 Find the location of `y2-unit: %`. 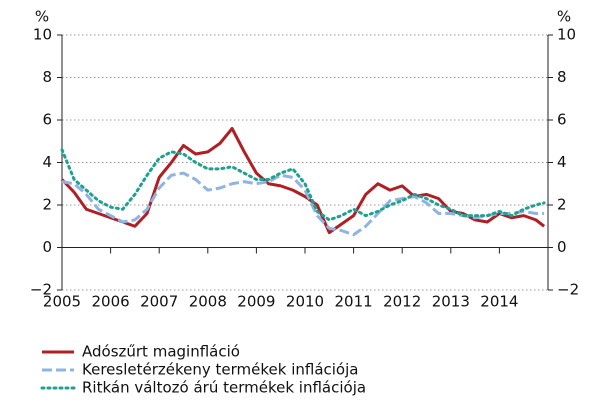

y2-unit: % is located at coordinates (564, 17).